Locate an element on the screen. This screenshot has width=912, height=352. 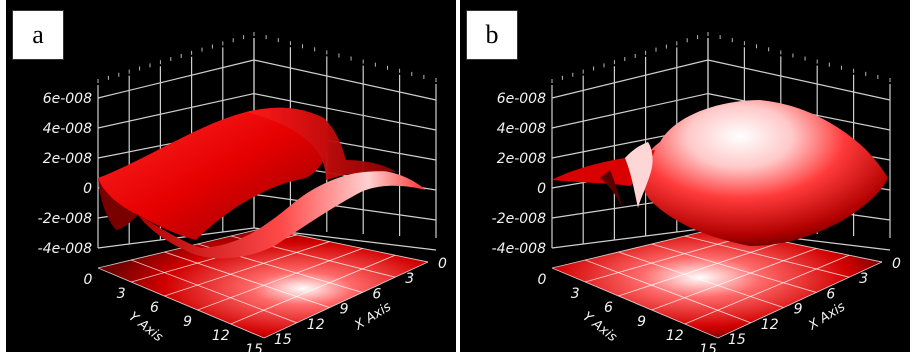
floor-b is located at coordinates (717, 283).